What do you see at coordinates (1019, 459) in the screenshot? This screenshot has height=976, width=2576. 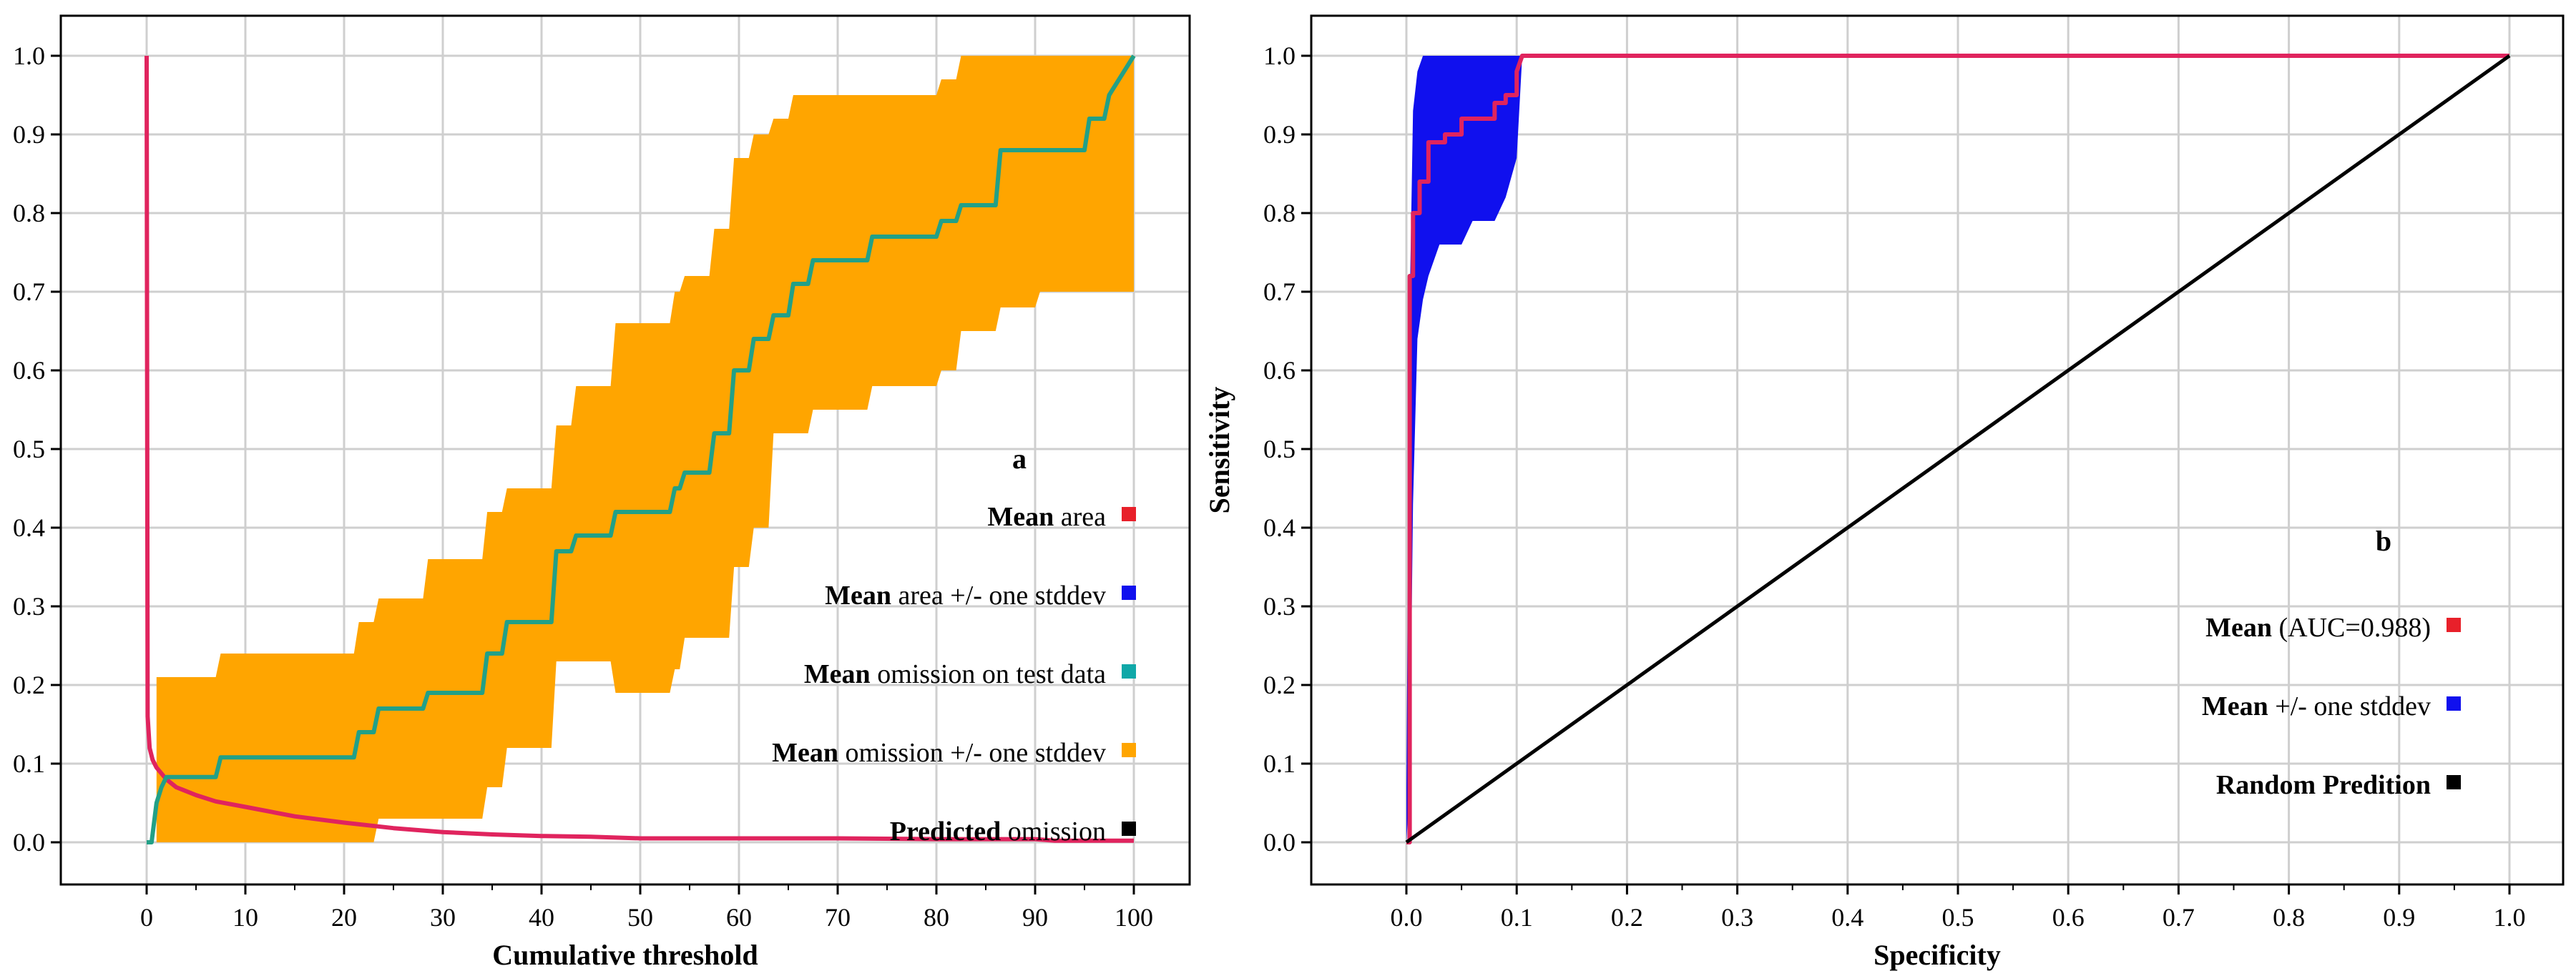 I see `panel-letter: a` at bounding box center [1019, 459].